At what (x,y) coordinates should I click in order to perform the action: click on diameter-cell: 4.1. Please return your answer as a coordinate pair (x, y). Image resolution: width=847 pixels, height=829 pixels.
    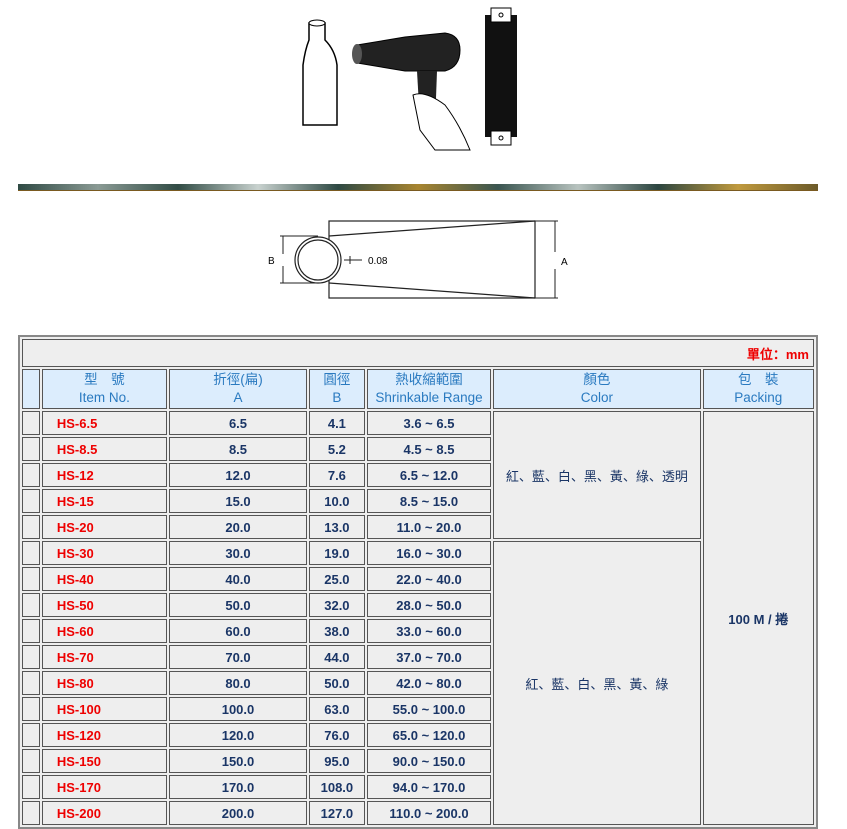
    Looking at the image, I should click on (337, 423).